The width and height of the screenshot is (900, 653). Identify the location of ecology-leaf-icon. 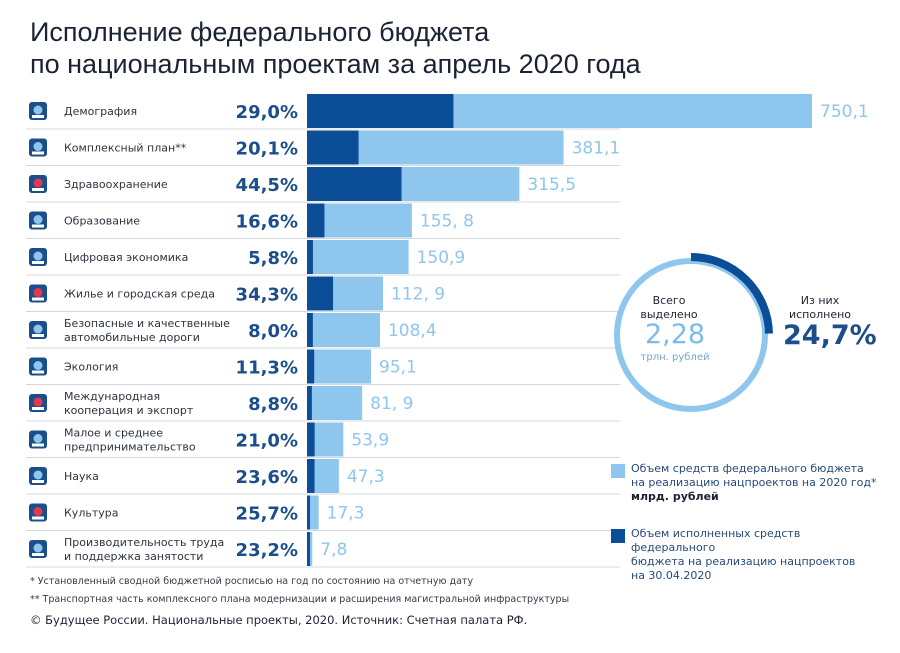
(38, 366).